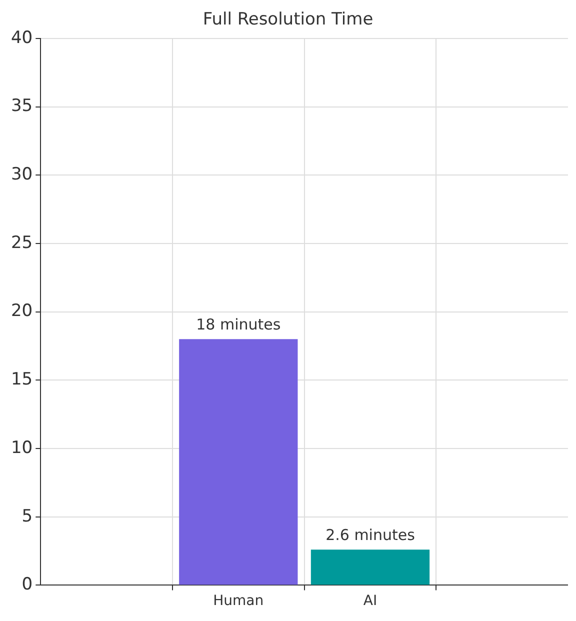 This screenshot has width=576, height=621. I want to click on y-tick-label: 40, so click(21, 38).